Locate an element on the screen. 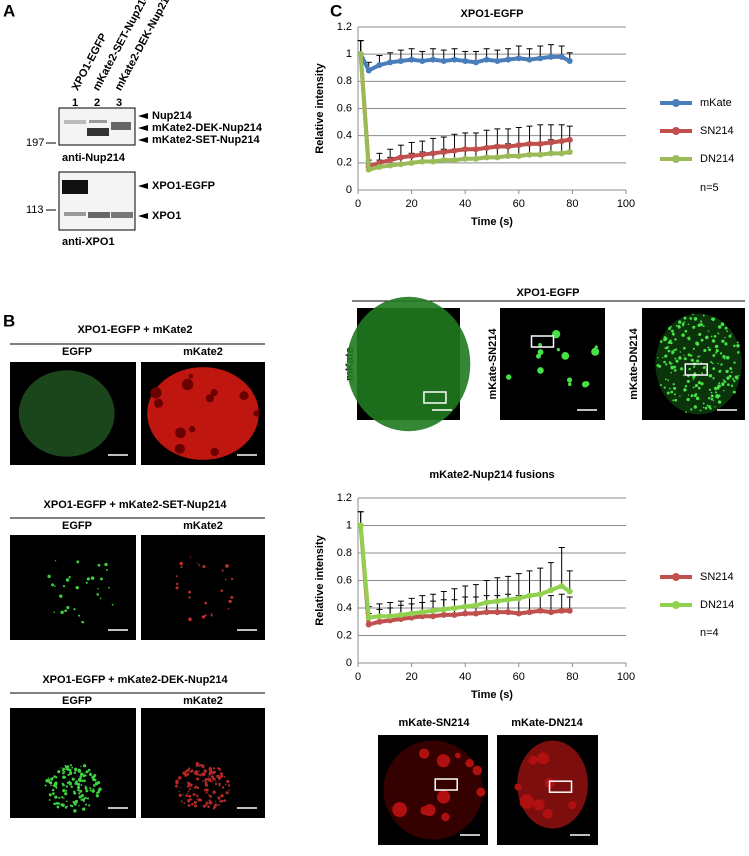 This screenshot has width=749, height=856. image-label: mKate-SN214 is located at coordinates (493, 364).